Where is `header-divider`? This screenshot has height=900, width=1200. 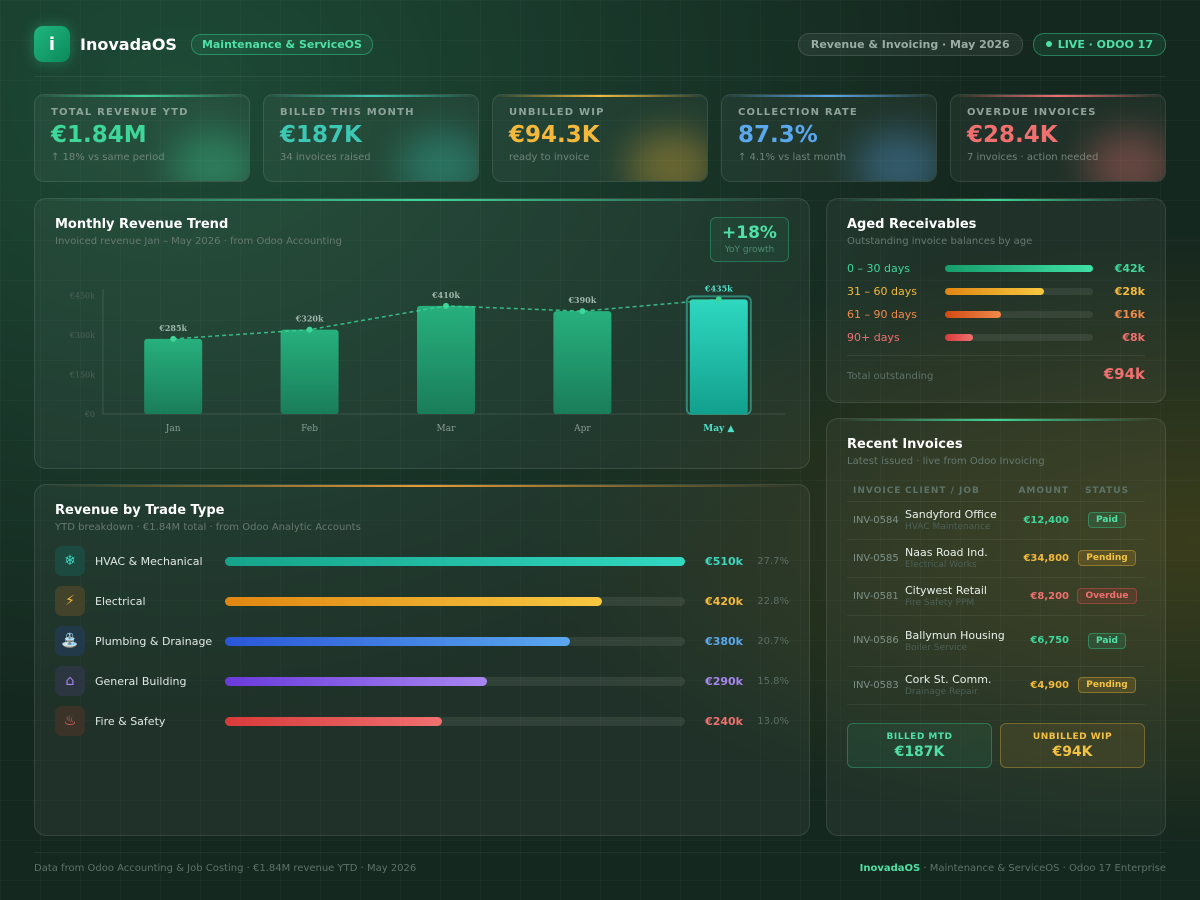
header-divider is located at coordinates (600, 76).